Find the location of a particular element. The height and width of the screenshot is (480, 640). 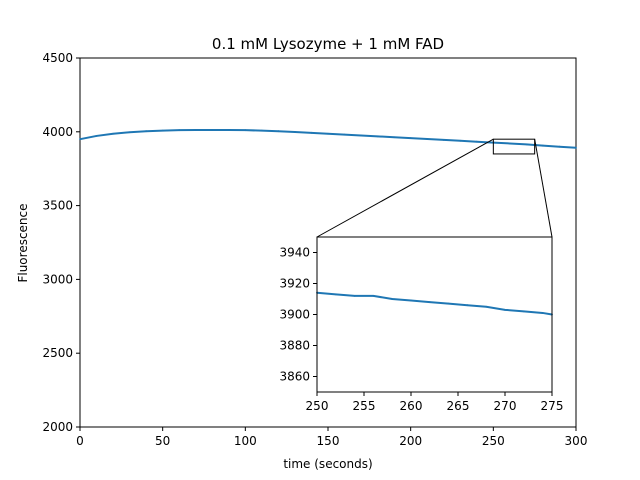

inset-y-ticks: 3860 3880 3900 3920 3940 is located at coordinates (298, 315).